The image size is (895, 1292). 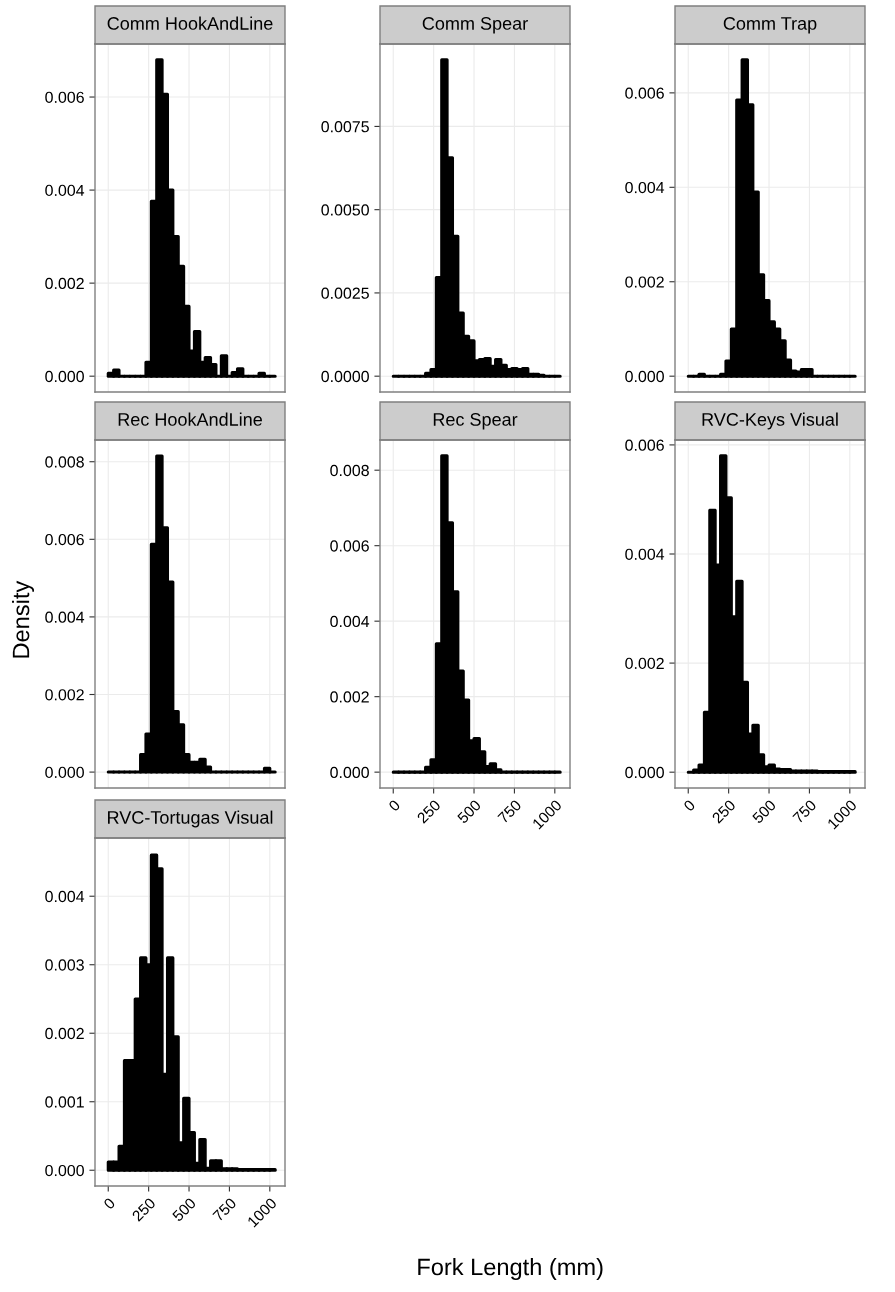 I want to click on chart-title: Comm HookAndLine, so click(x=190, y=23).